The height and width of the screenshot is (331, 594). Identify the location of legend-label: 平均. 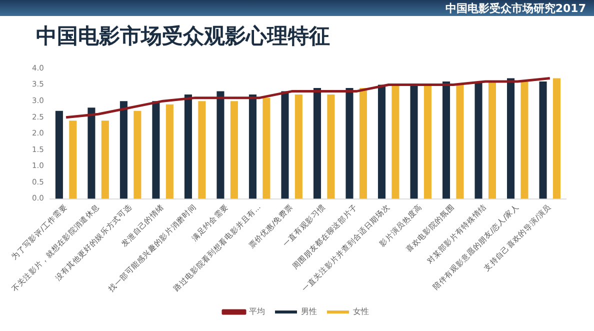
(257, 311).